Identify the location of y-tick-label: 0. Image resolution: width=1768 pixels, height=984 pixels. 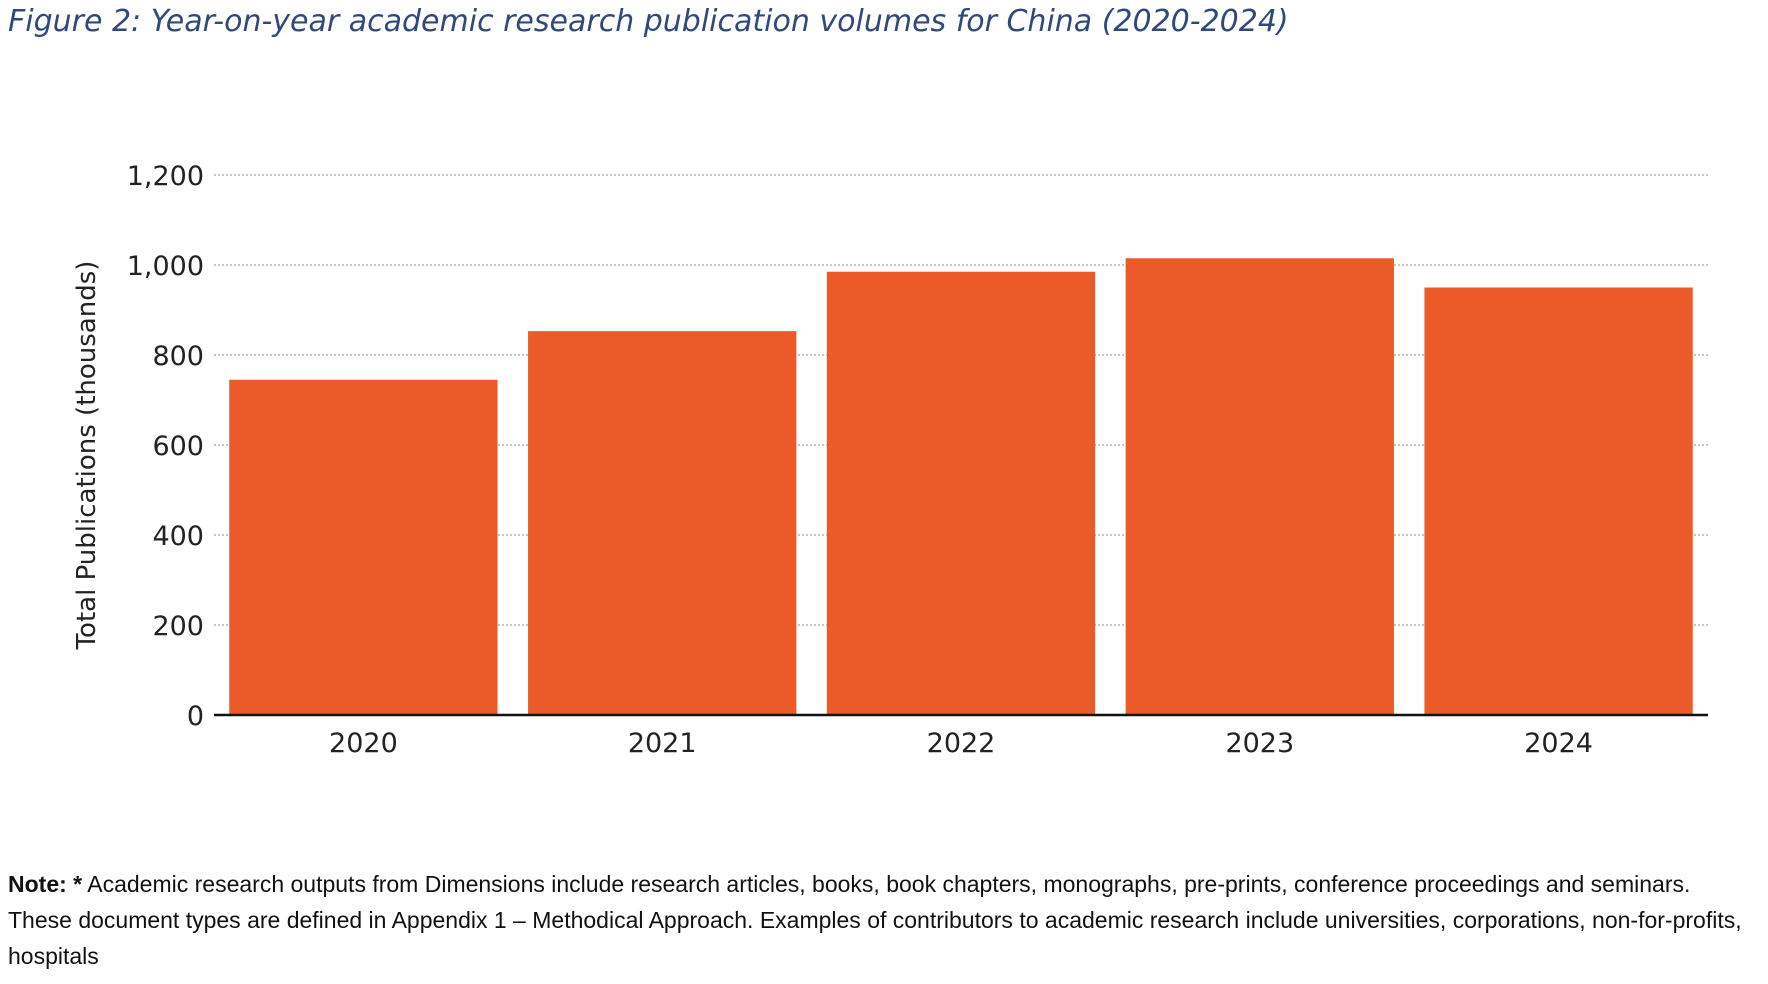
(195, 716).